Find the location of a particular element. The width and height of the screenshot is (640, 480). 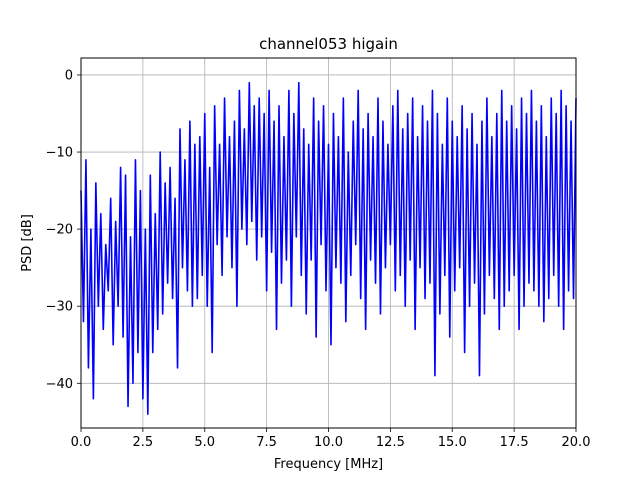

x-axis-label: Frequency [MHz] is located at coordinates (328, 464).